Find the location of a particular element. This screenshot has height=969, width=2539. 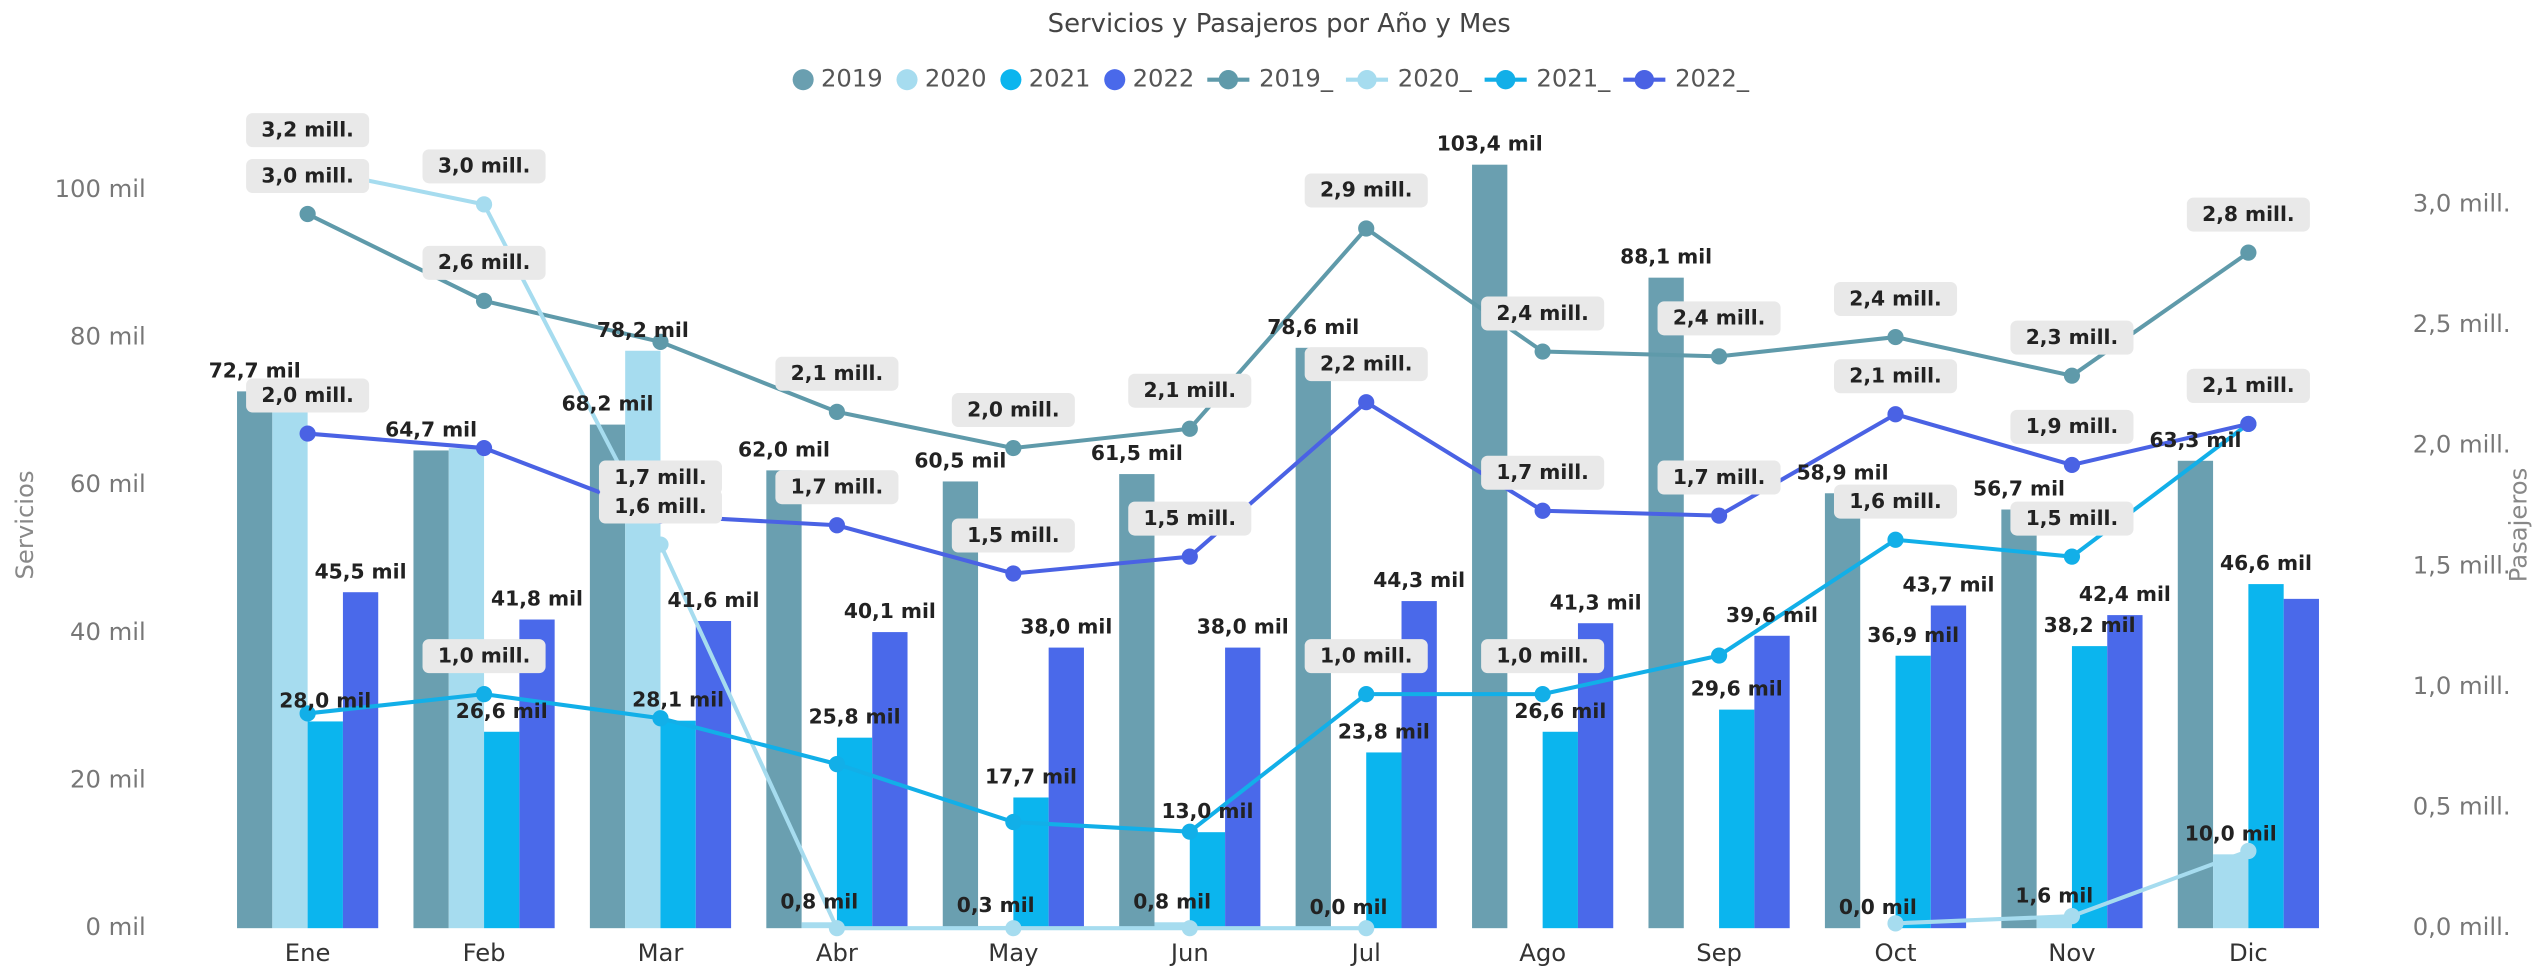

y2-tick-label: 0,0 mill. is located at coordinates (2462, 926).